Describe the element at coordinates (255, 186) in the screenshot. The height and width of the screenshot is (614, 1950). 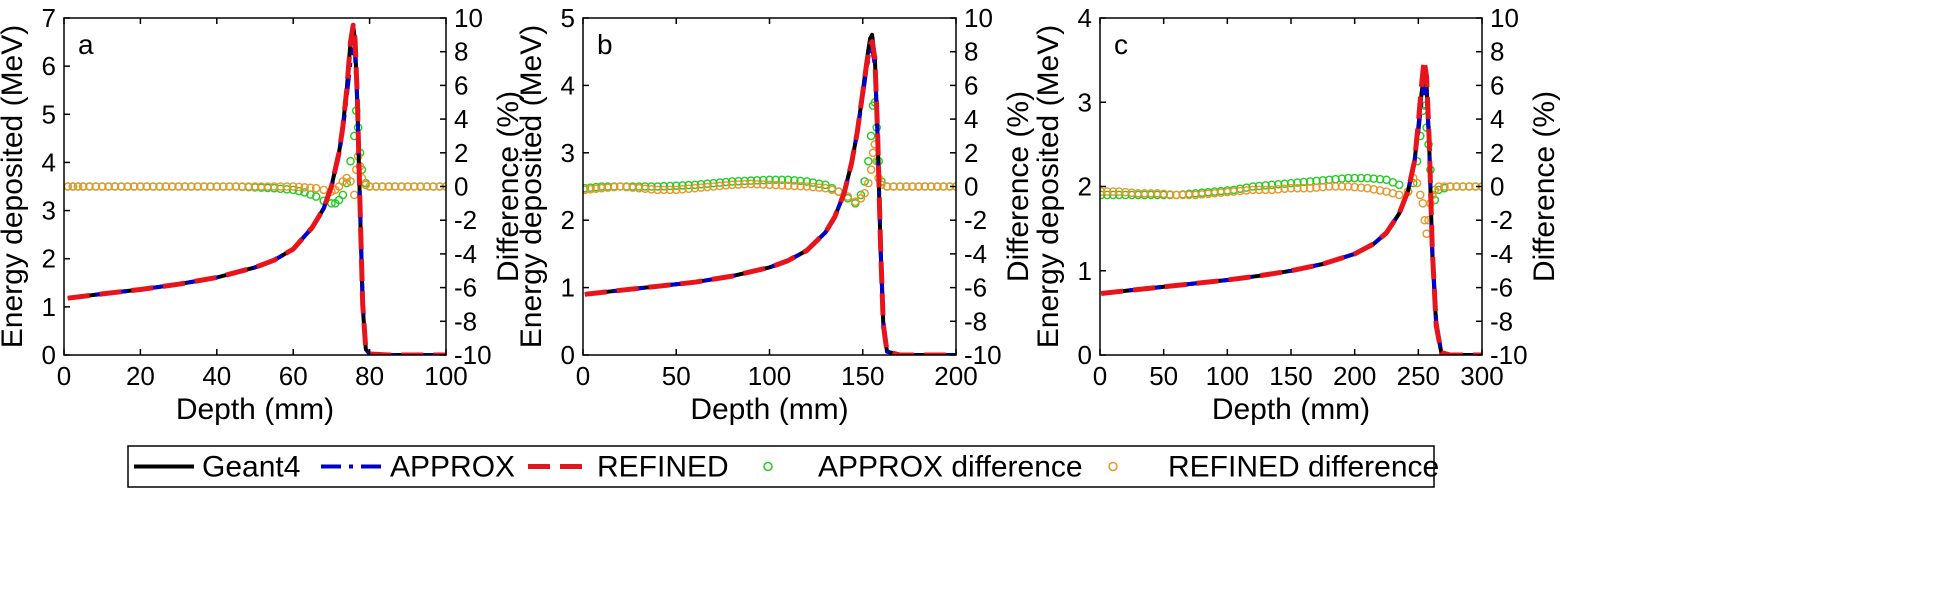
I see `plot-frame` at that location.